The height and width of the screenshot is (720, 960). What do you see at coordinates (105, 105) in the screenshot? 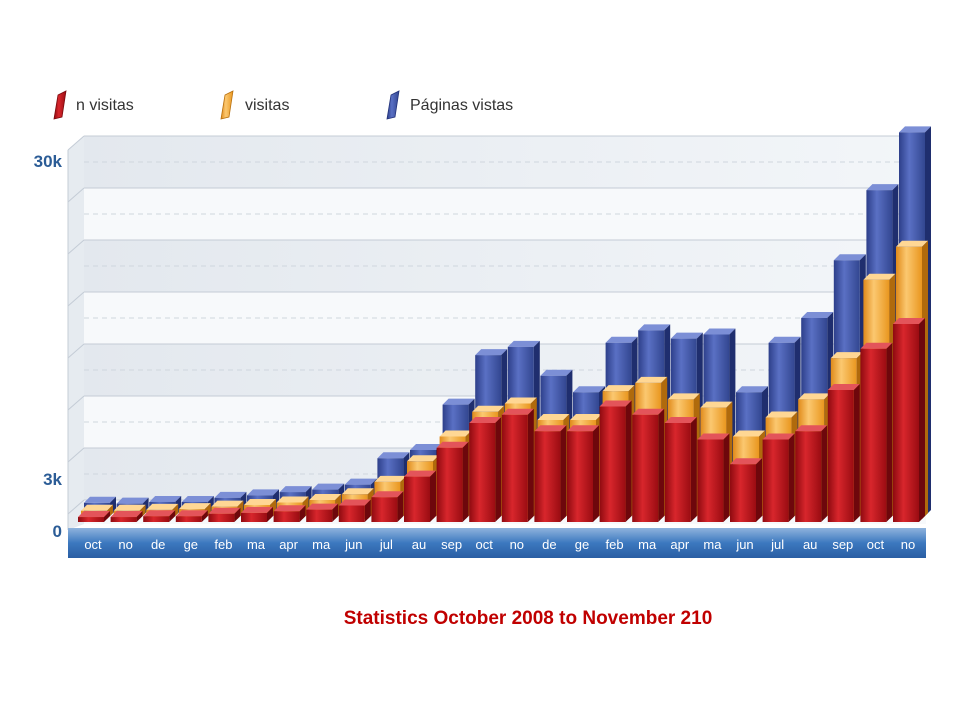
I see `legend-label: n visitas` at bounding box center [105, 105].